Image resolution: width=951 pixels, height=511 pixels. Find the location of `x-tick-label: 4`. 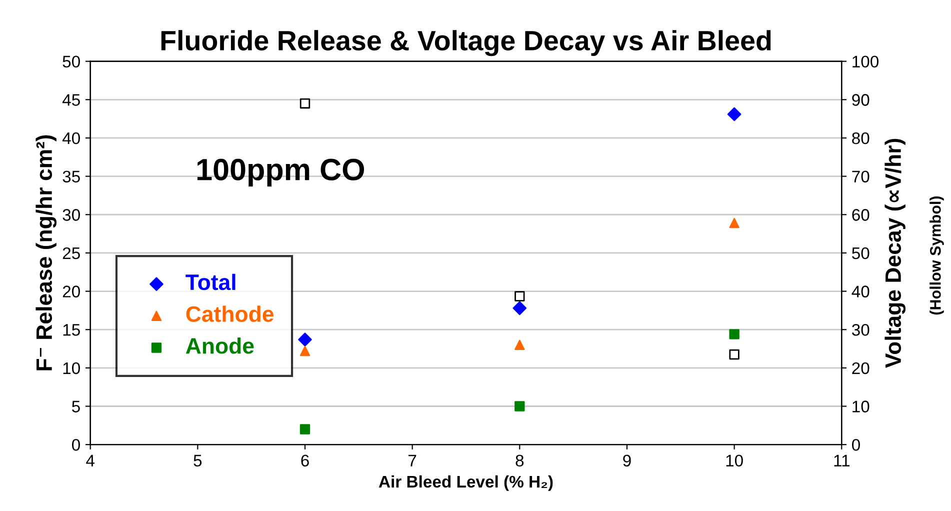

x-tick-label: 4 is located at coordinates (90, 460).